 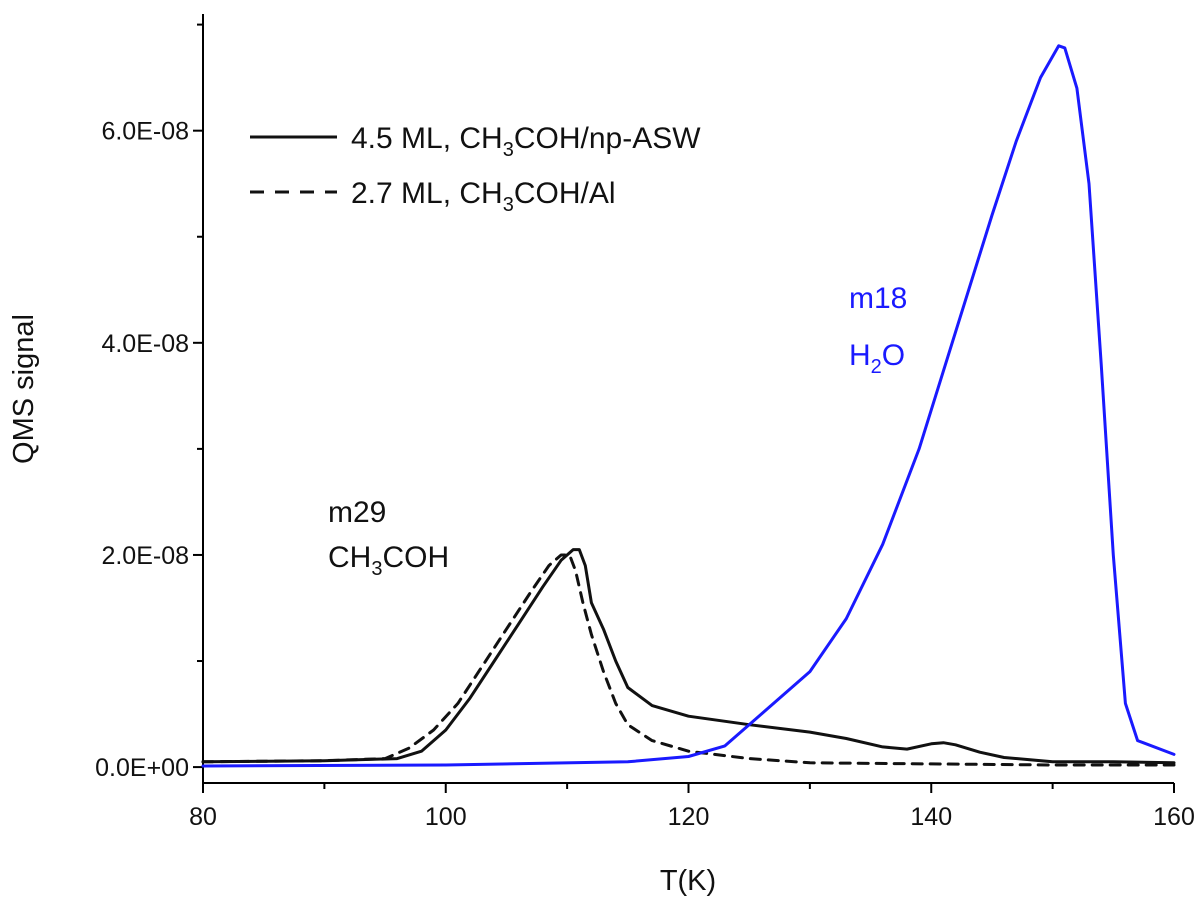 I want to click on annotation-m29-formula-sub: 3, so click(x=376, y=569).